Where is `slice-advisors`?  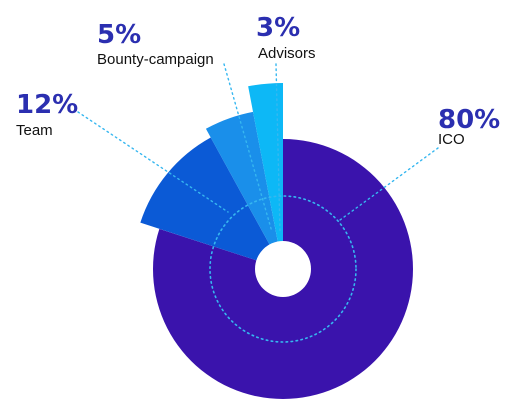
slice-advisors is located at coordinates (265, 176).